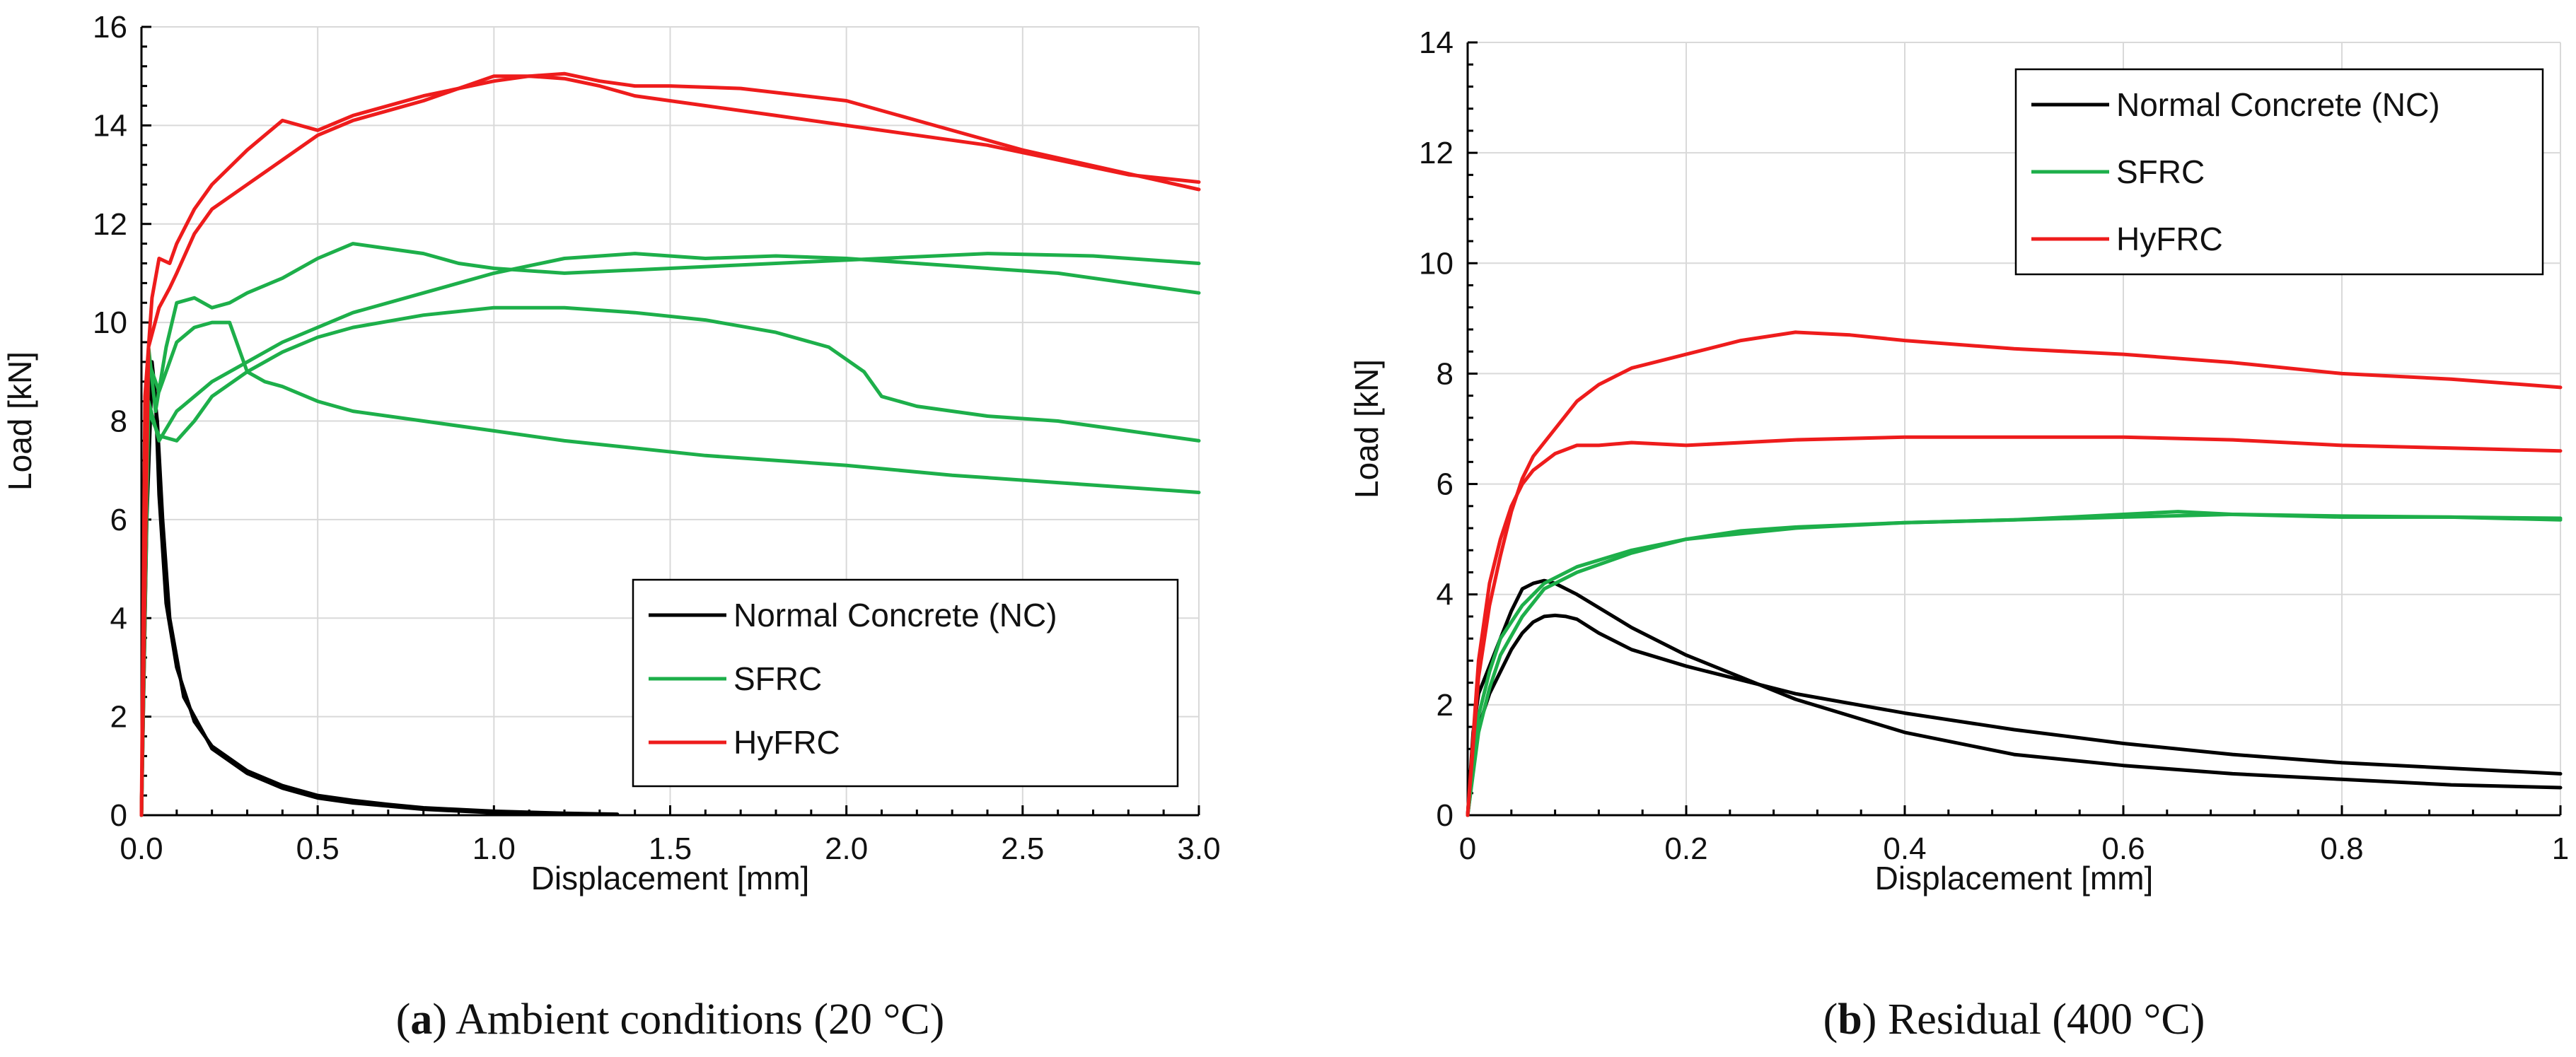  Describe the element at coordinates (1850, 1019) in the screenshot. I see `caption-letter: b` at that location.